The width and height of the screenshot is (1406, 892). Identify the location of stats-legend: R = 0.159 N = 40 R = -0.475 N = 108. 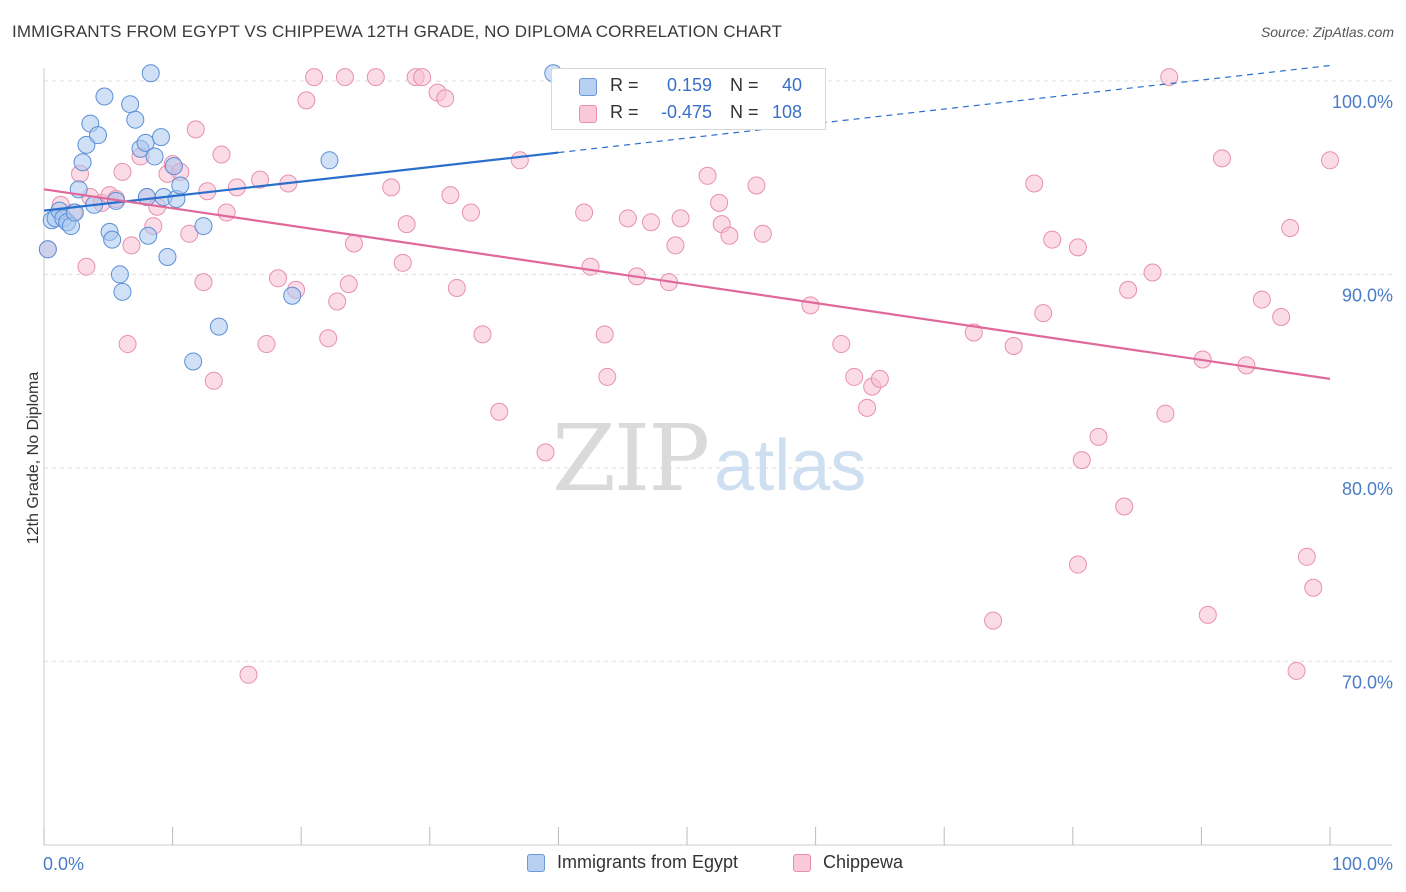
(688, 99).